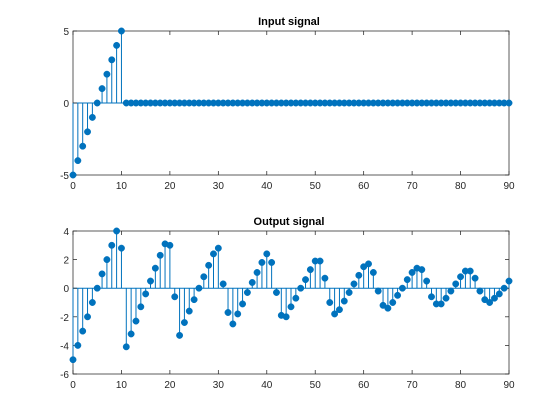 Image resolution: width=560 pixels, height=420 pixels. What do you see at coordinates (170, 186) in the screenshot?
I see `input-x-tick-label: 20` at bounding box center [170, 186].